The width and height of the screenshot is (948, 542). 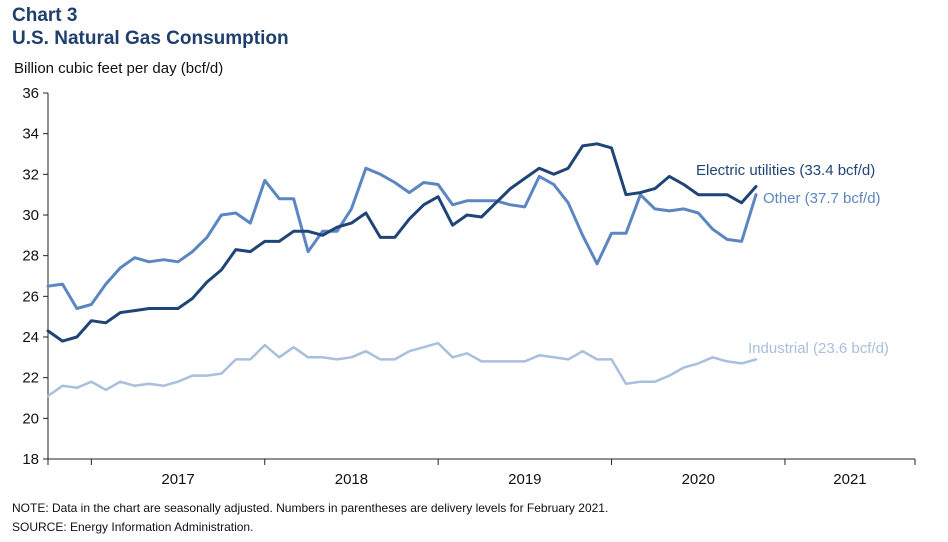 I want to click on x-tick-label: 2019, so click(x=524, y=479).